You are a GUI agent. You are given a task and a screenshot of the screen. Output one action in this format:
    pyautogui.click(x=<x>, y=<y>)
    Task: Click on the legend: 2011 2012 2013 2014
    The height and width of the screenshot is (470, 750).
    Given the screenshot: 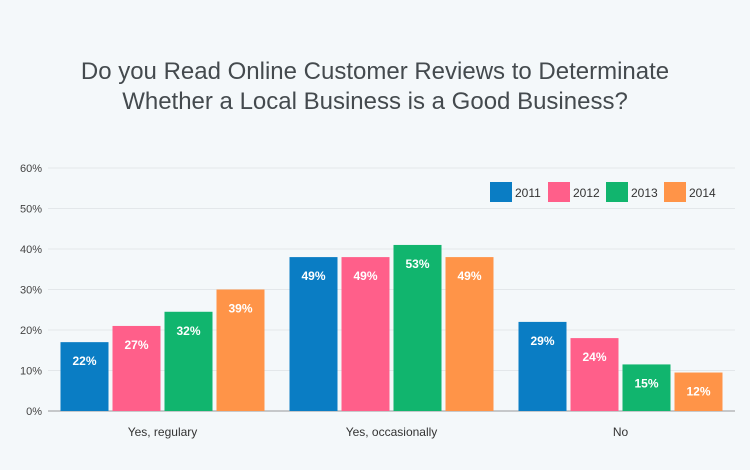 What is the action you would take?
    pyautogui.click(x=603, y=192)
    